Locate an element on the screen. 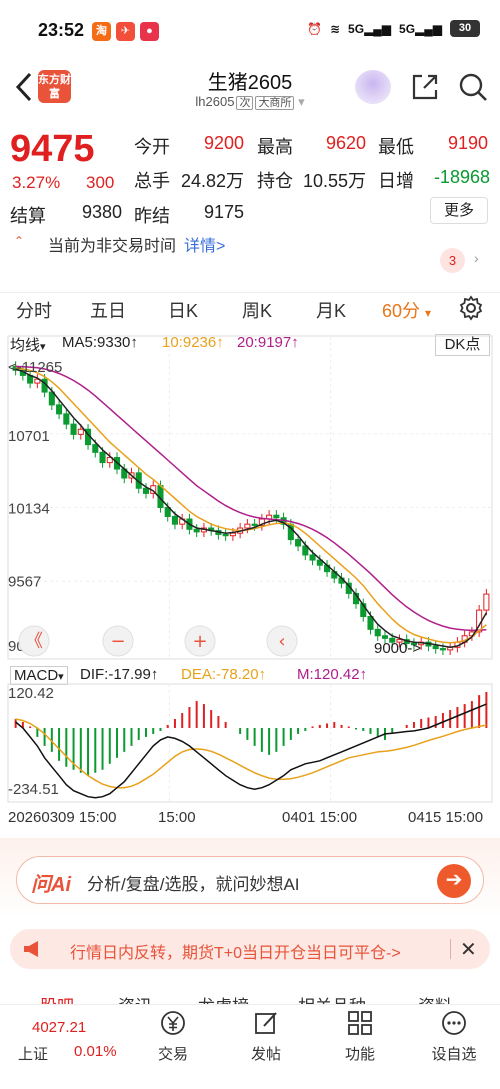  pan-left-icon: ‹ is located at coordinates (281, 641).